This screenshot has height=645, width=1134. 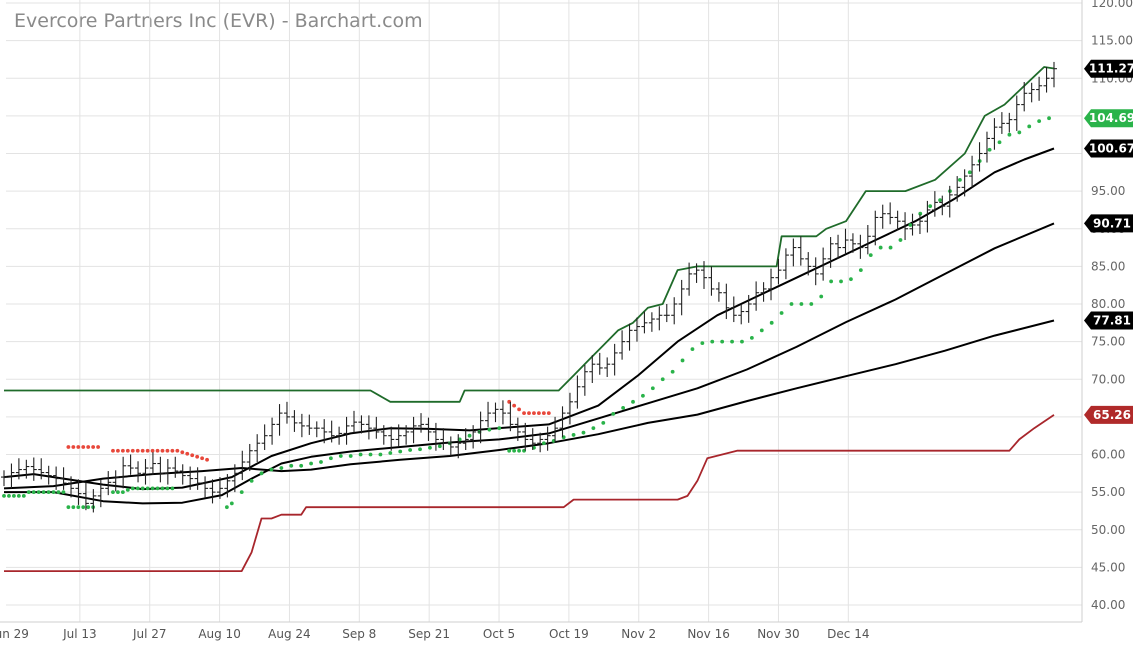 I want to click on y-tick-label: 60.00, so click(x=1108, y=455).